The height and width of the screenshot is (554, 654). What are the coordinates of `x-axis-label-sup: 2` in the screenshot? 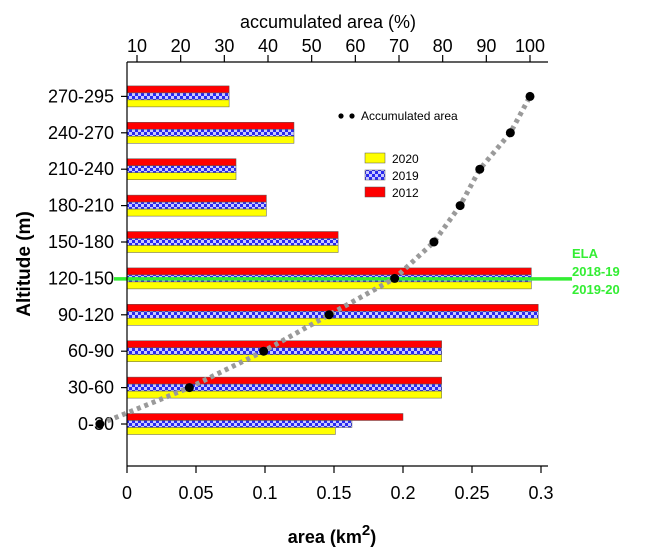 It's located at (366, 530).